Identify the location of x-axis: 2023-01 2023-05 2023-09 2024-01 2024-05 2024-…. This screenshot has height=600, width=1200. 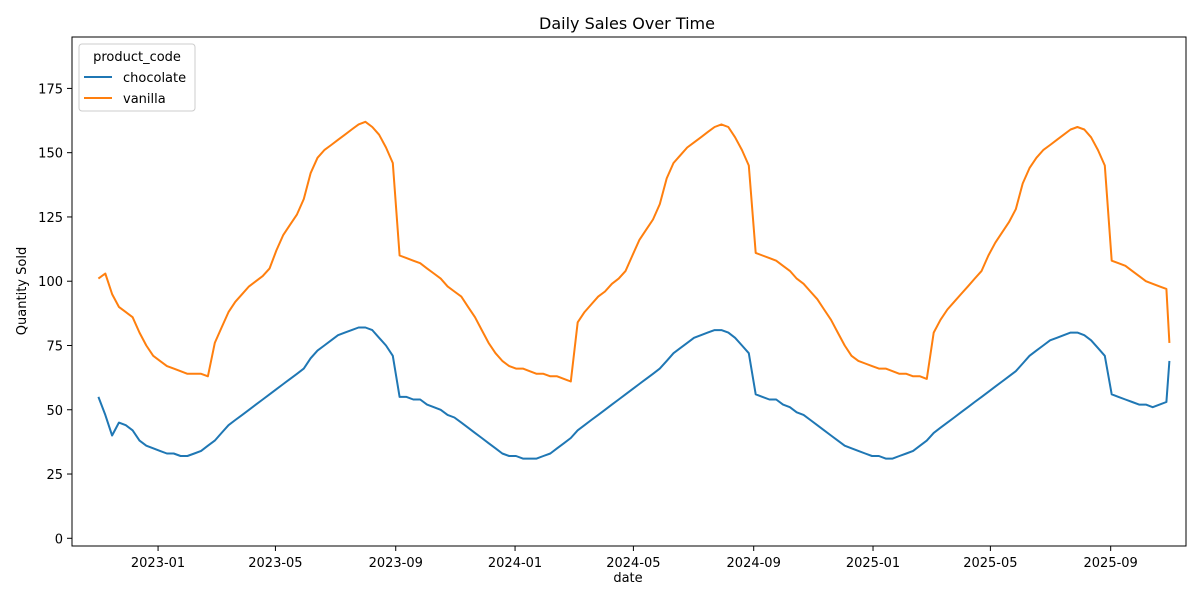
(634, 558).